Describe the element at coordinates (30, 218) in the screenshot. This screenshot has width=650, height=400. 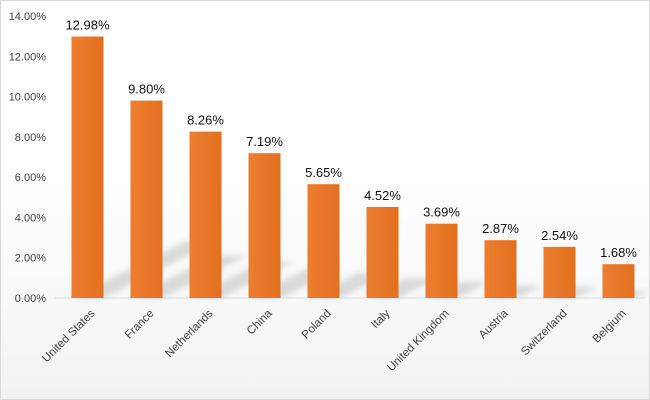
I see `y-tick-label: 4.00%` at that location.